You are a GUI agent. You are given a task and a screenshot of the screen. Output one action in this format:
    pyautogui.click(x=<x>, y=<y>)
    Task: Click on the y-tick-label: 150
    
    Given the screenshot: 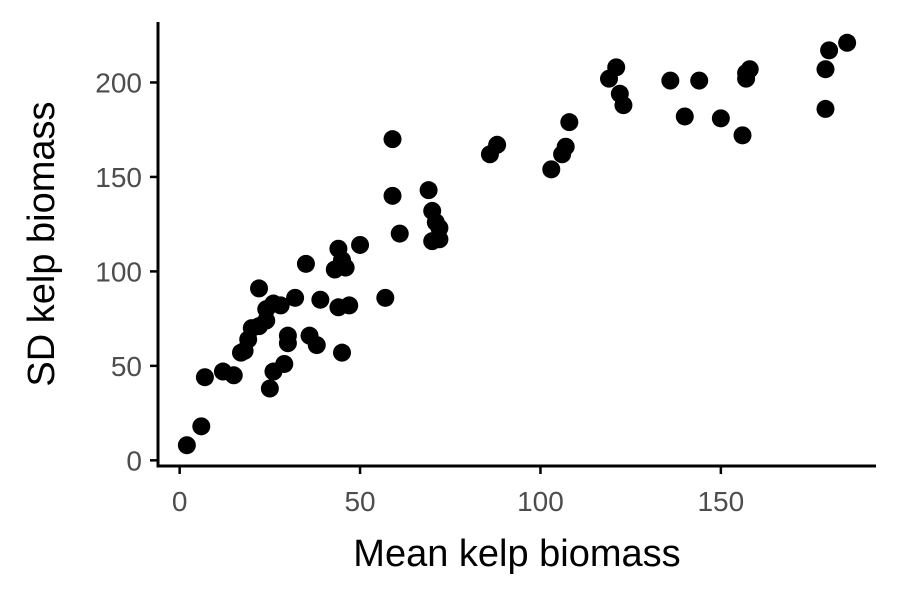 What is the action you would take?
    pyautogui.click(x=118, y=177)
    